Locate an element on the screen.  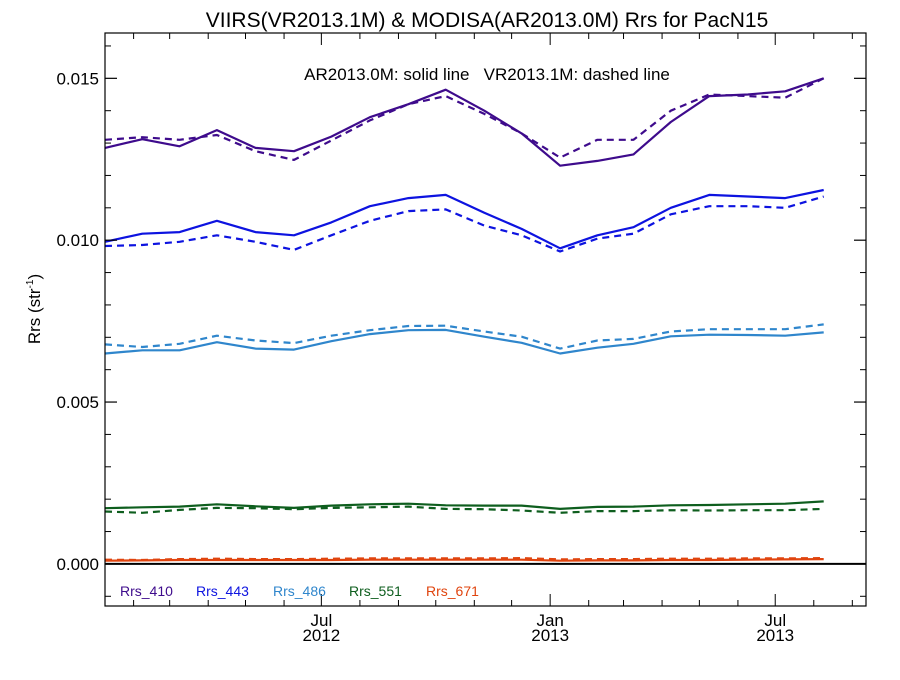
series-line-rrs-671-solid is located at coordinates (464, 560).